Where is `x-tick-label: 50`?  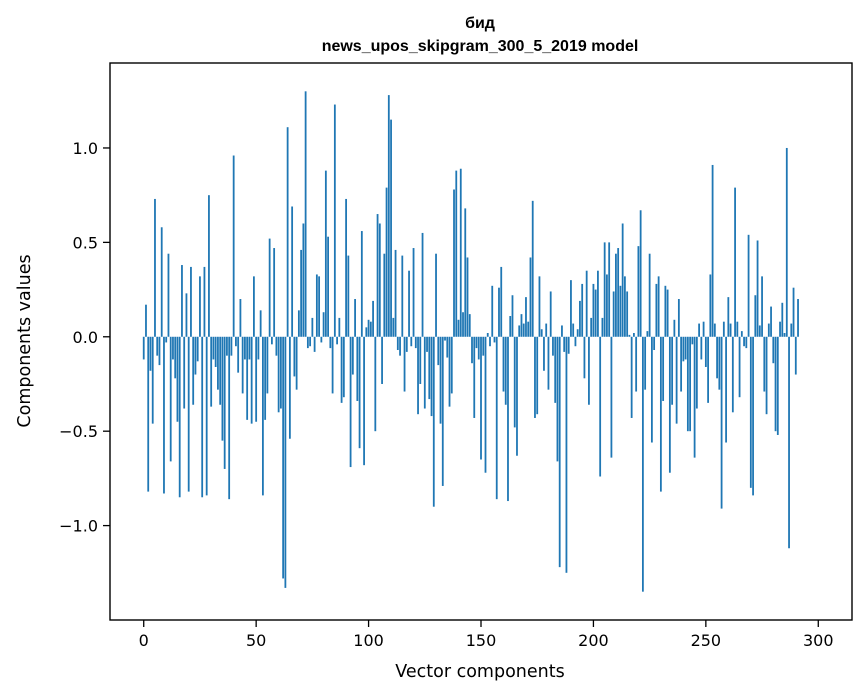 x-tick-label: 50 is located at coordinates (256, 640).